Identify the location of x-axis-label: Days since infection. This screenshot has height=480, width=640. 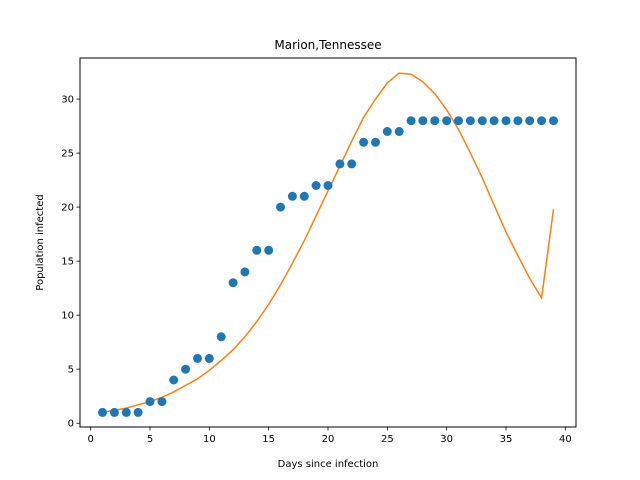
(328, 464).